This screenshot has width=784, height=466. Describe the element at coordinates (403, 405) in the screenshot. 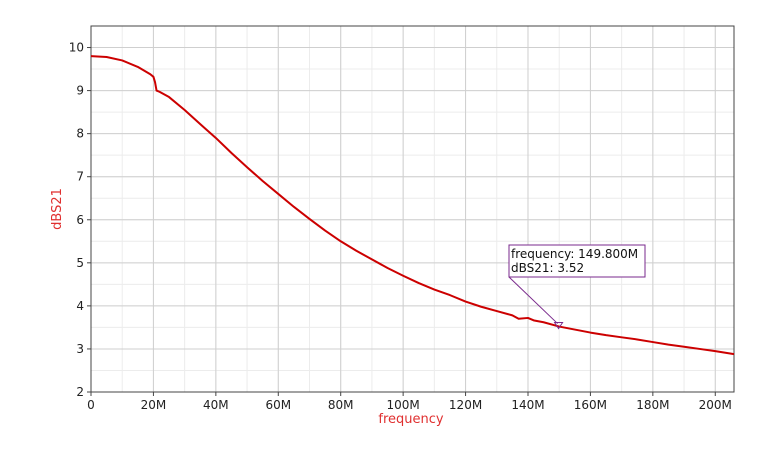

I see `x-tick-label: 100M` at that location.